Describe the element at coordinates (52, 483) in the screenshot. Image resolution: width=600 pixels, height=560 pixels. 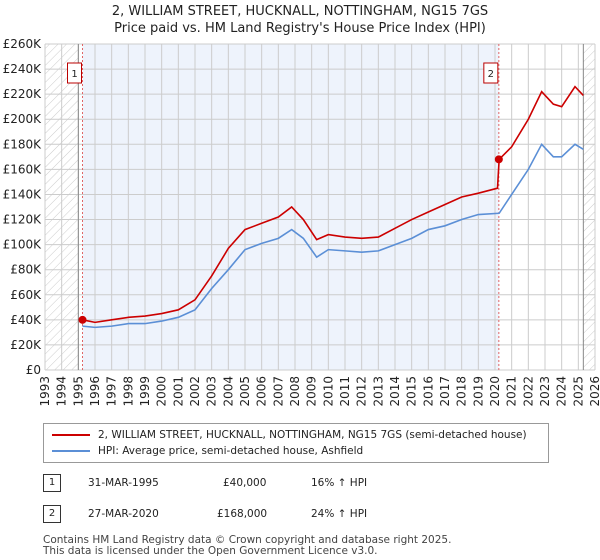
I see `transaction-number: 1` at that location.